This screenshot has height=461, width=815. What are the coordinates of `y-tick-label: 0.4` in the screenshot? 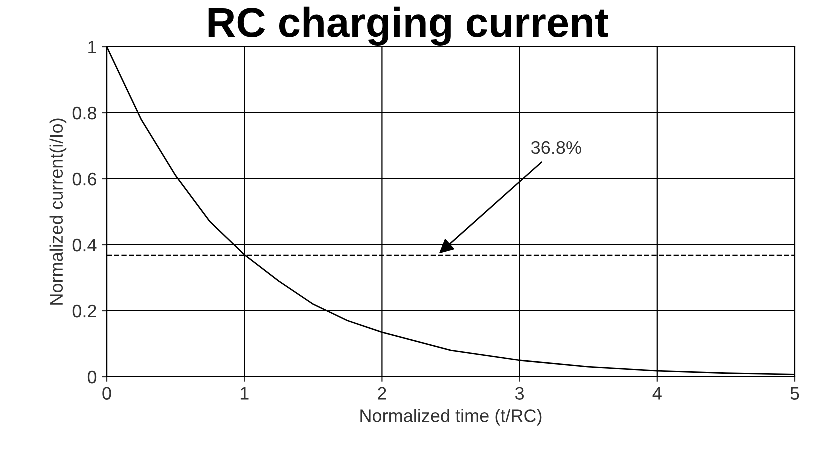 It's located at (84, 245).